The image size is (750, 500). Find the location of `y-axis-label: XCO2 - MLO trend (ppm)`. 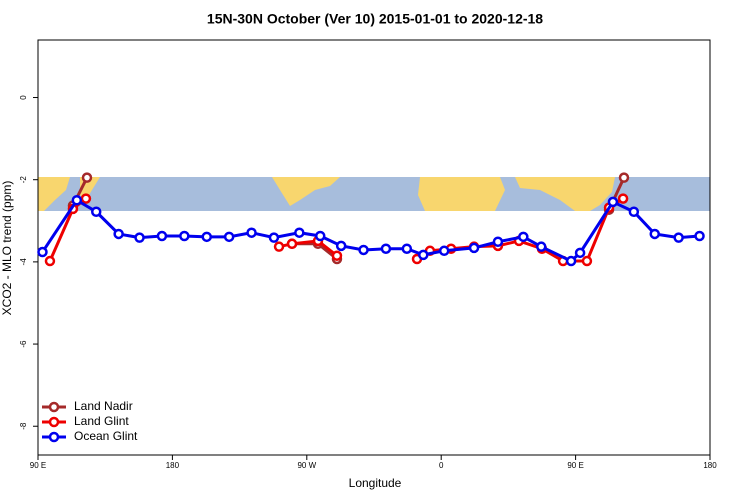

y-axis-label: XCO2 - MLO trend (ppm) is located at coordinates (7, 248).